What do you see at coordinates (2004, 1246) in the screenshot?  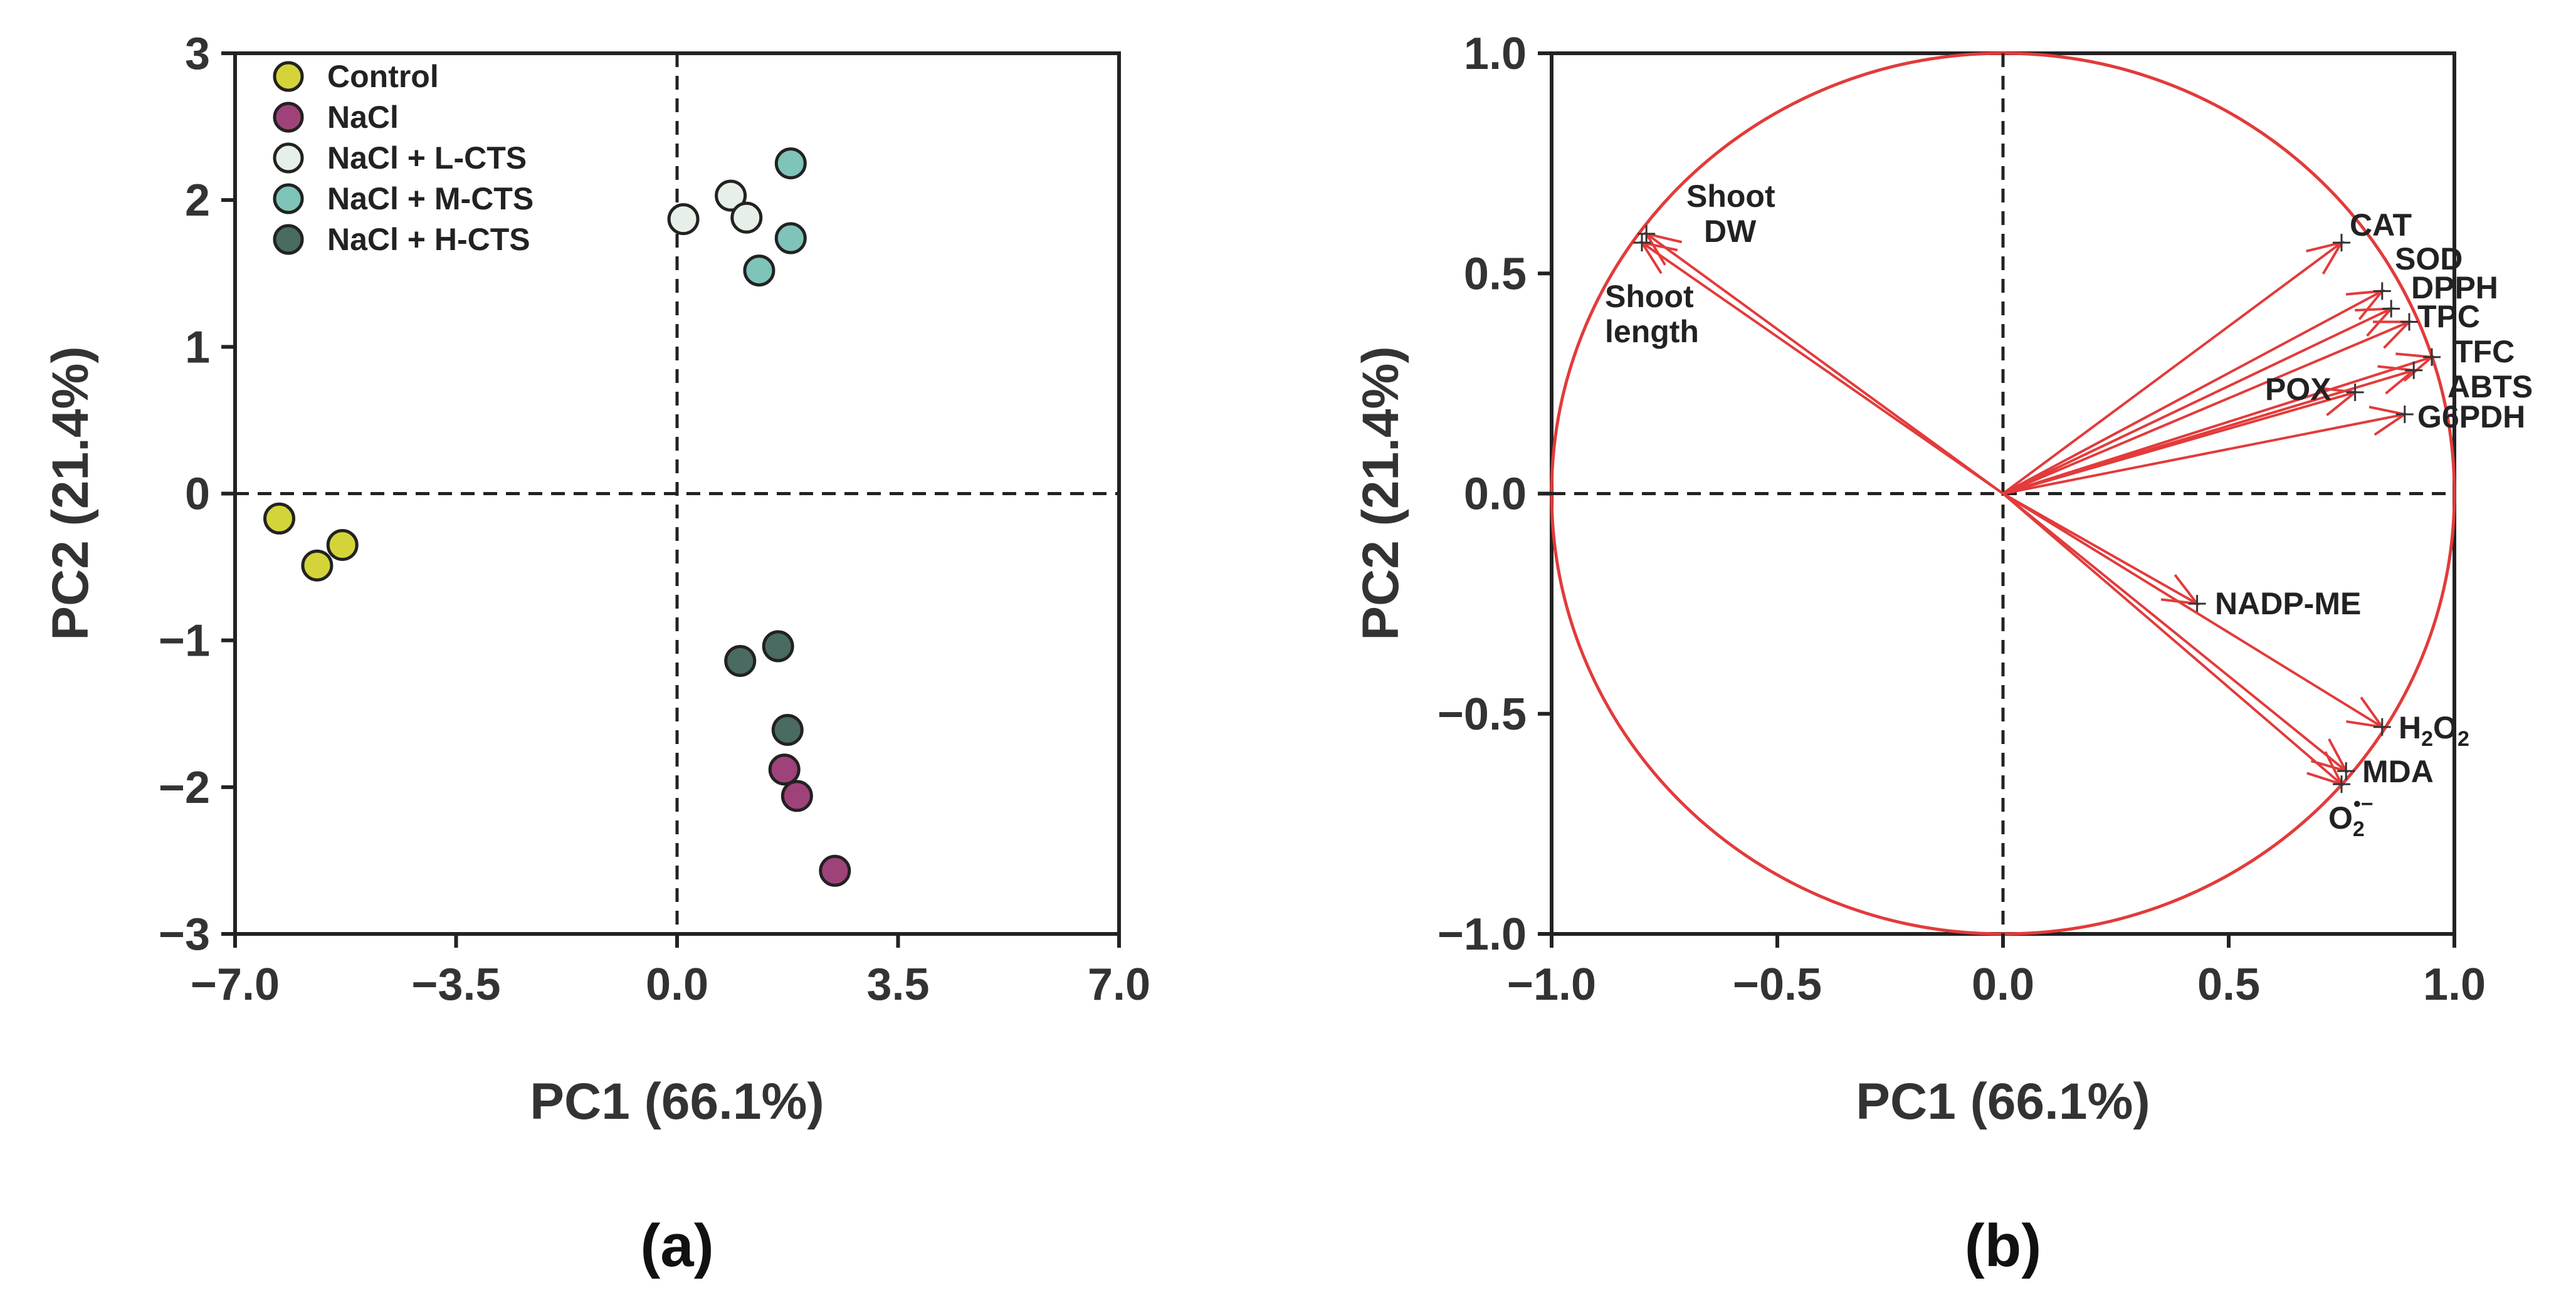 I see `panel-b-label: (b)` at bounding box center [2004, 1246].